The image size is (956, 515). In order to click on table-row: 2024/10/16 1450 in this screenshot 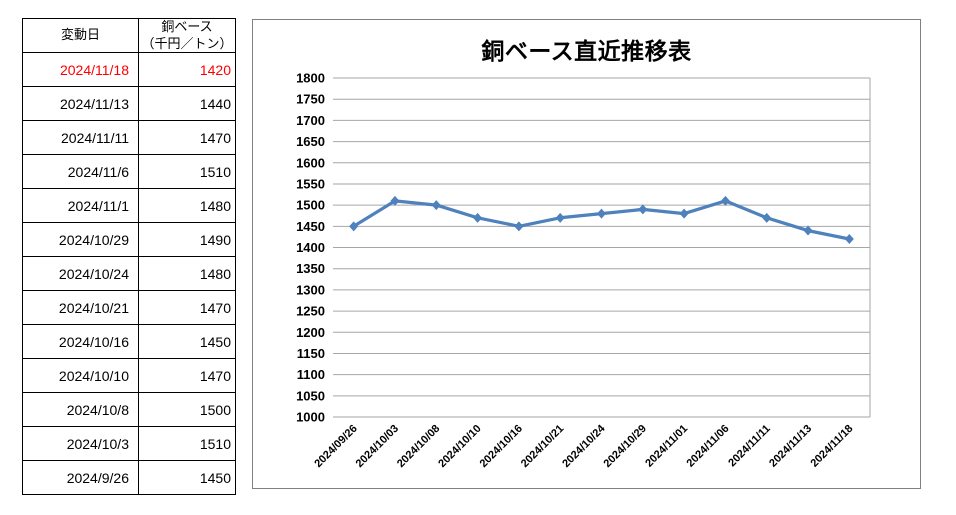, I will do `click(129, 341)`.